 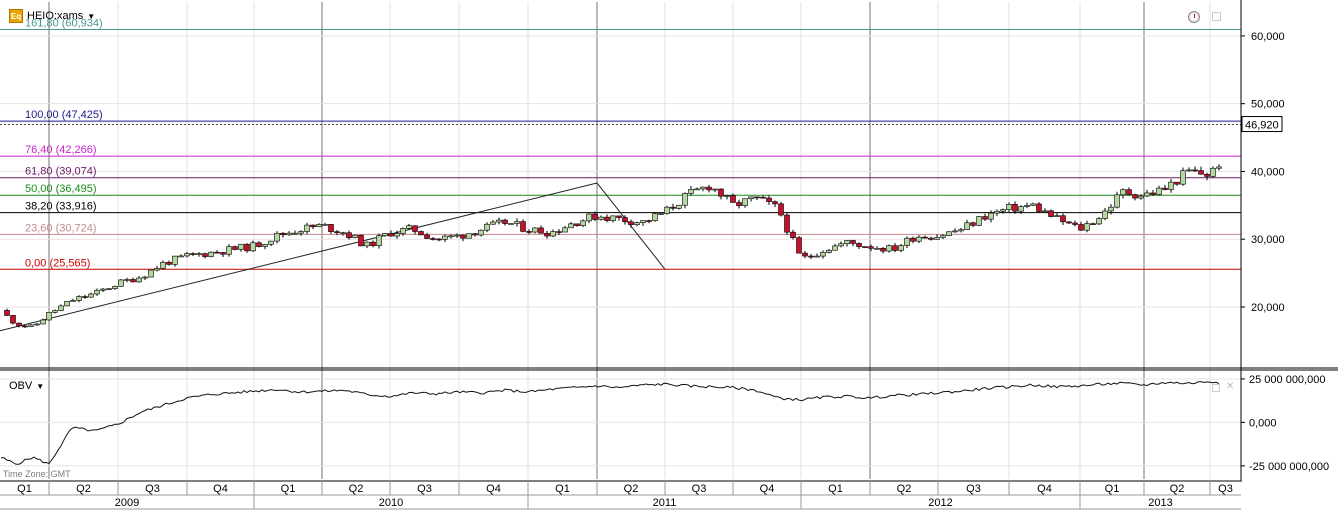 What do you see at coordinates (26, 386) in the screenshot?
I see `indicator-header: OBV ▼` at bounding box center [26, 386].